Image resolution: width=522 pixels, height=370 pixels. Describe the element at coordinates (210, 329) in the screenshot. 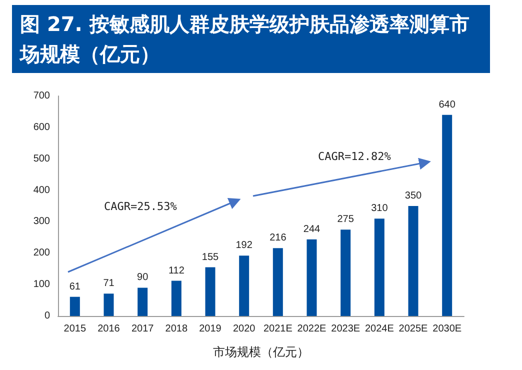

I see `x-tick-label: 2019` at that location.